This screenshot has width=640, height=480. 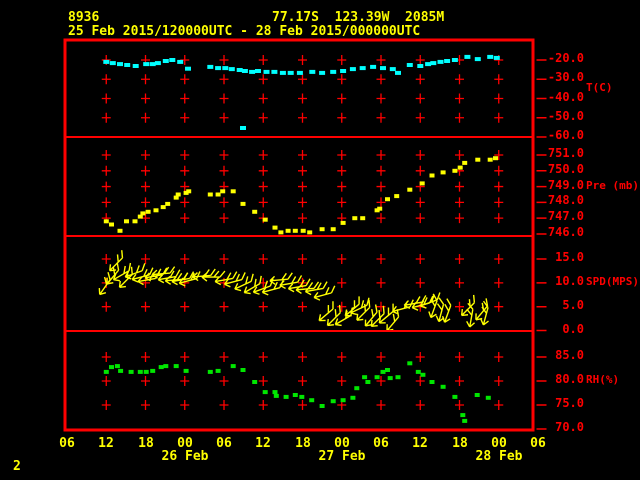 I want to click on relative_humidity-ytick-label: 70.0, so click(x=569, y=427).